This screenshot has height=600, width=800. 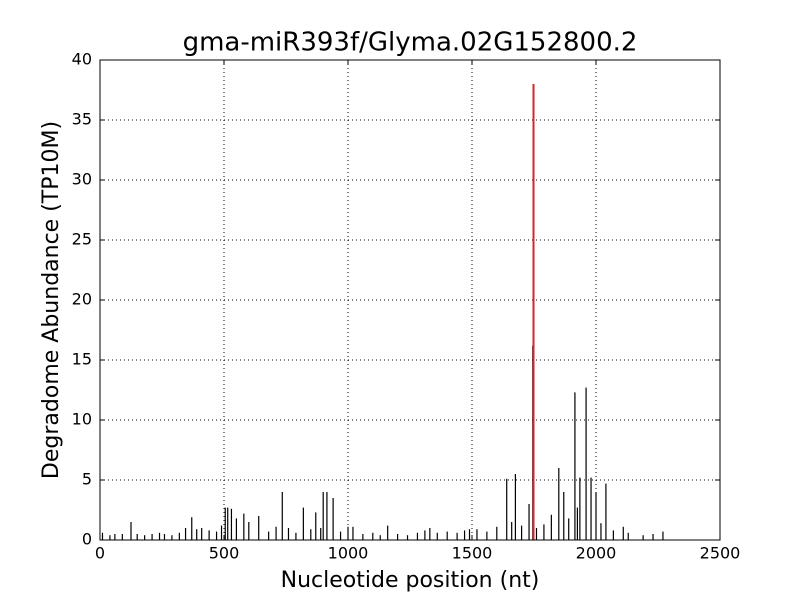 What do you see at coordinates (596, 553) in the screenshot?
I see `x-tick-label: 2000` at bounding box center [596, 553].